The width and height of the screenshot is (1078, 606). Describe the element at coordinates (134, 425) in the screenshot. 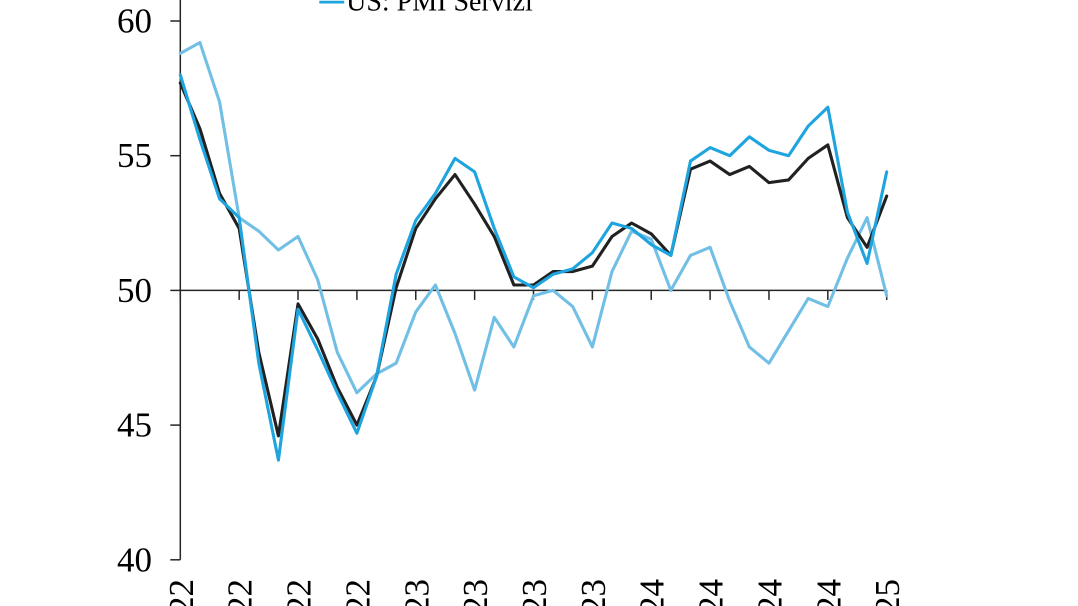

I see `svg-text: 45` at that location.